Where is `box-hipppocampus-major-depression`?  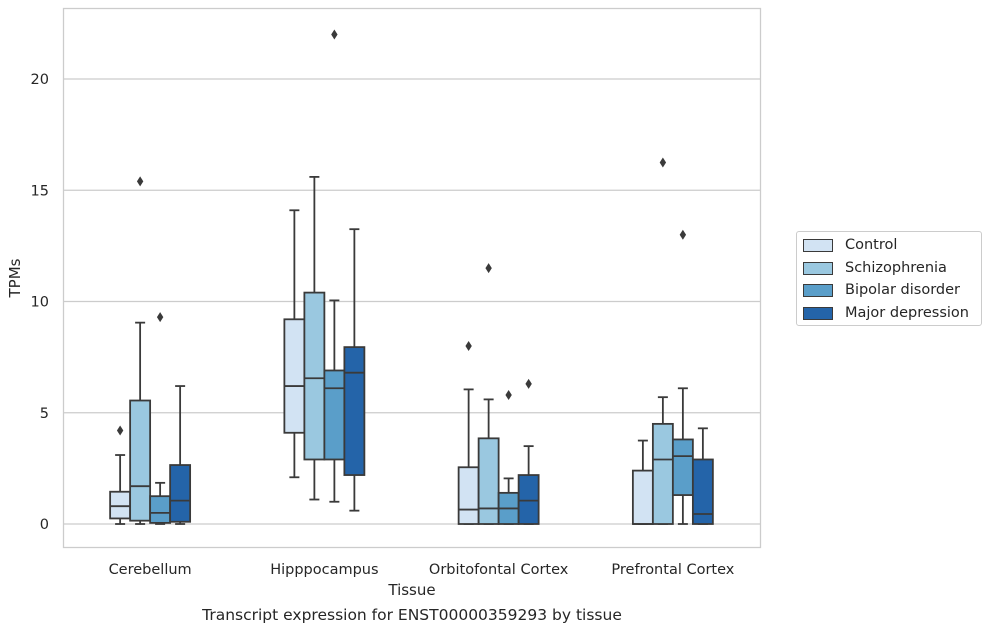 box-hipppocampus-major-depression is located at coordinates (354, 370).